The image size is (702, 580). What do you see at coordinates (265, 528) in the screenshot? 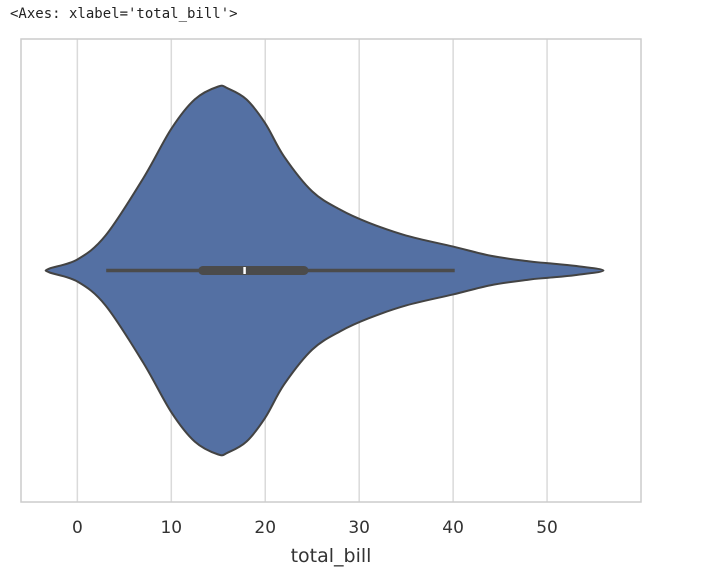
I see `x-tick-label-2: 20` at bounding box center [265, 528].